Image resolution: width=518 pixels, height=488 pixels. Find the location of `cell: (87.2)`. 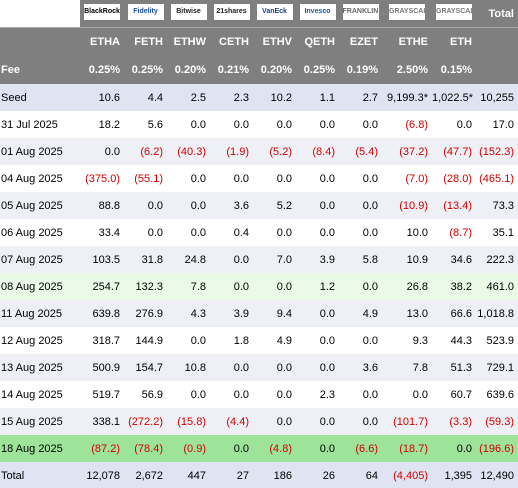

cell: (87.2) is located at coordinates (102, 448).